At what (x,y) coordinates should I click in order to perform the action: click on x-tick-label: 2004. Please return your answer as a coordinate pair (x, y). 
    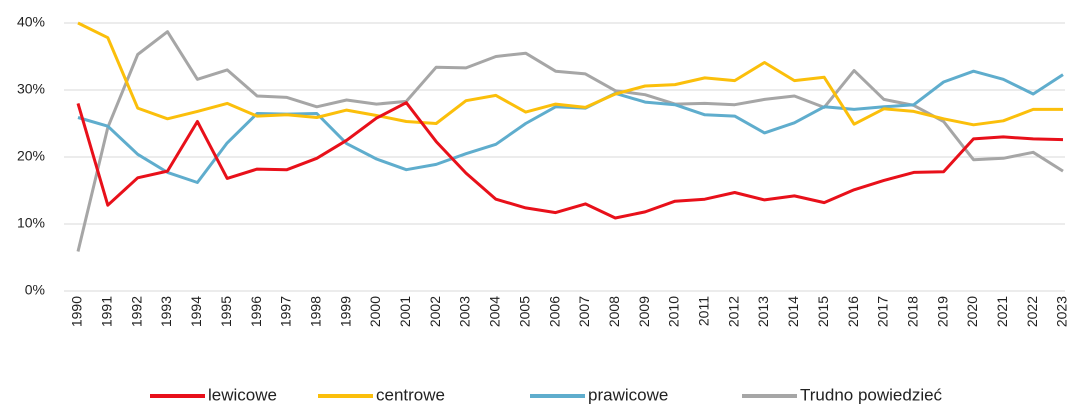
    Looking at the image, I should click on (495, 311).